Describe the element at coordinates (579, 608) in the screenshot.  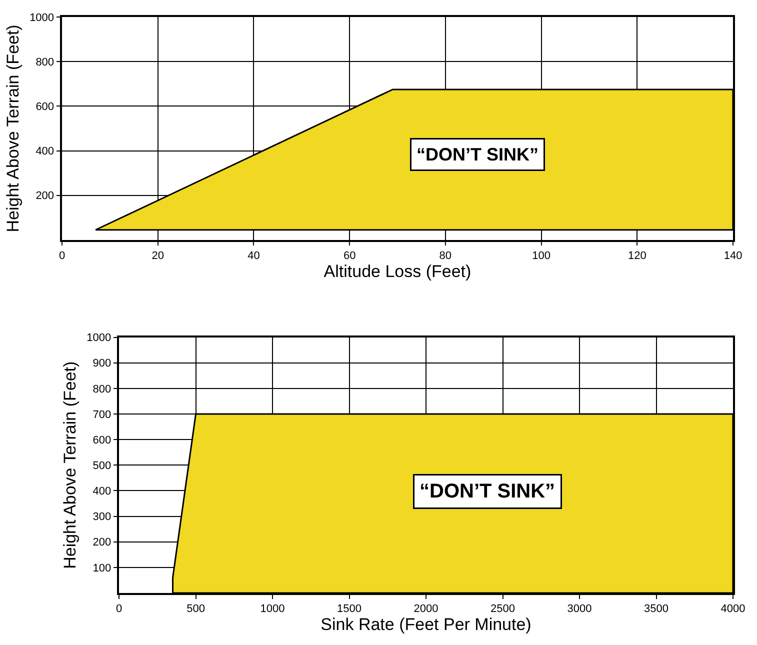
I see `x-tick-label: 3000` at that location.